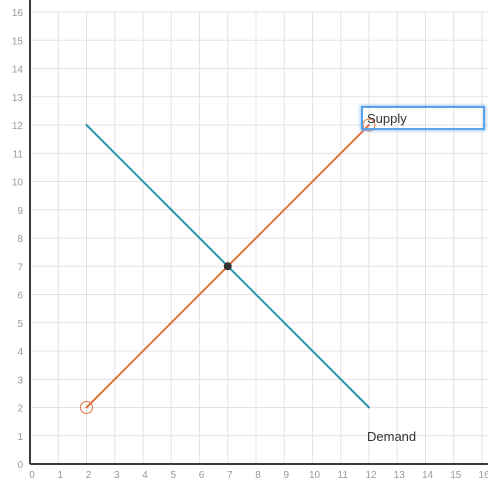 The image size is (488, 487). I want to click on x-tick-label: 15, so click(456, 475).